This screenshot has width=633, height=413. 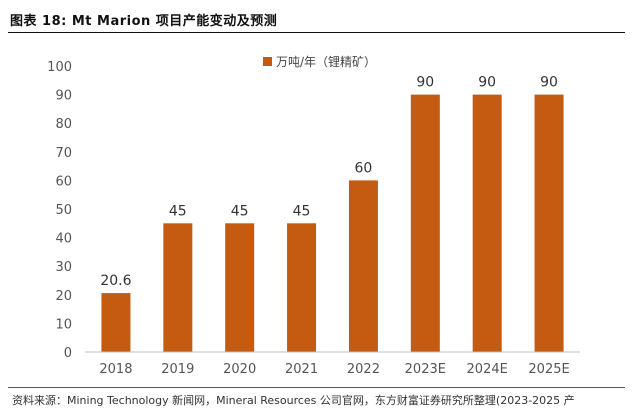 What do you see at coordinates (316, 32) in the screenshot?
I see `title-divider` at bounding box center [316, 32].